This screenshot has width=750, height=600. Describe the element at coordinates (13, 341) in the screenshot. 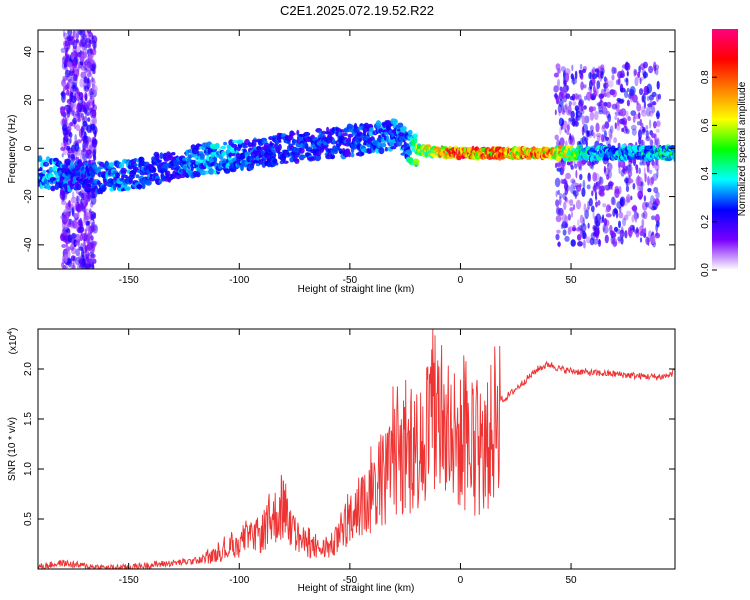

I see `snr-multiplier-label: (x104)` at that location.